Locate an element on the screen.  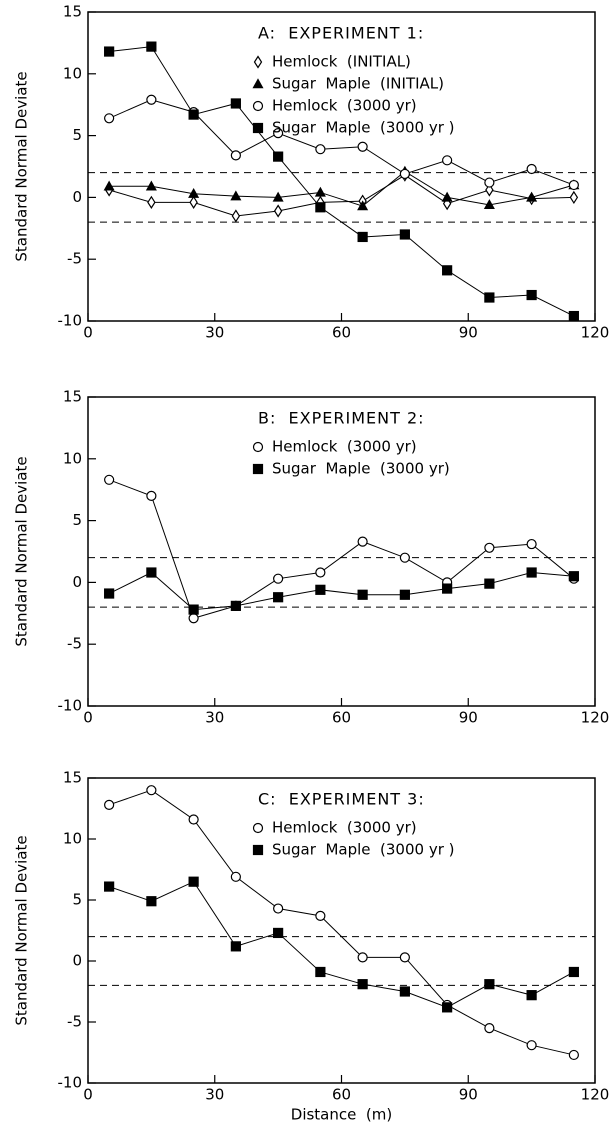
x-axis-label: Distance (m) is located at coordinates (341, 1115).